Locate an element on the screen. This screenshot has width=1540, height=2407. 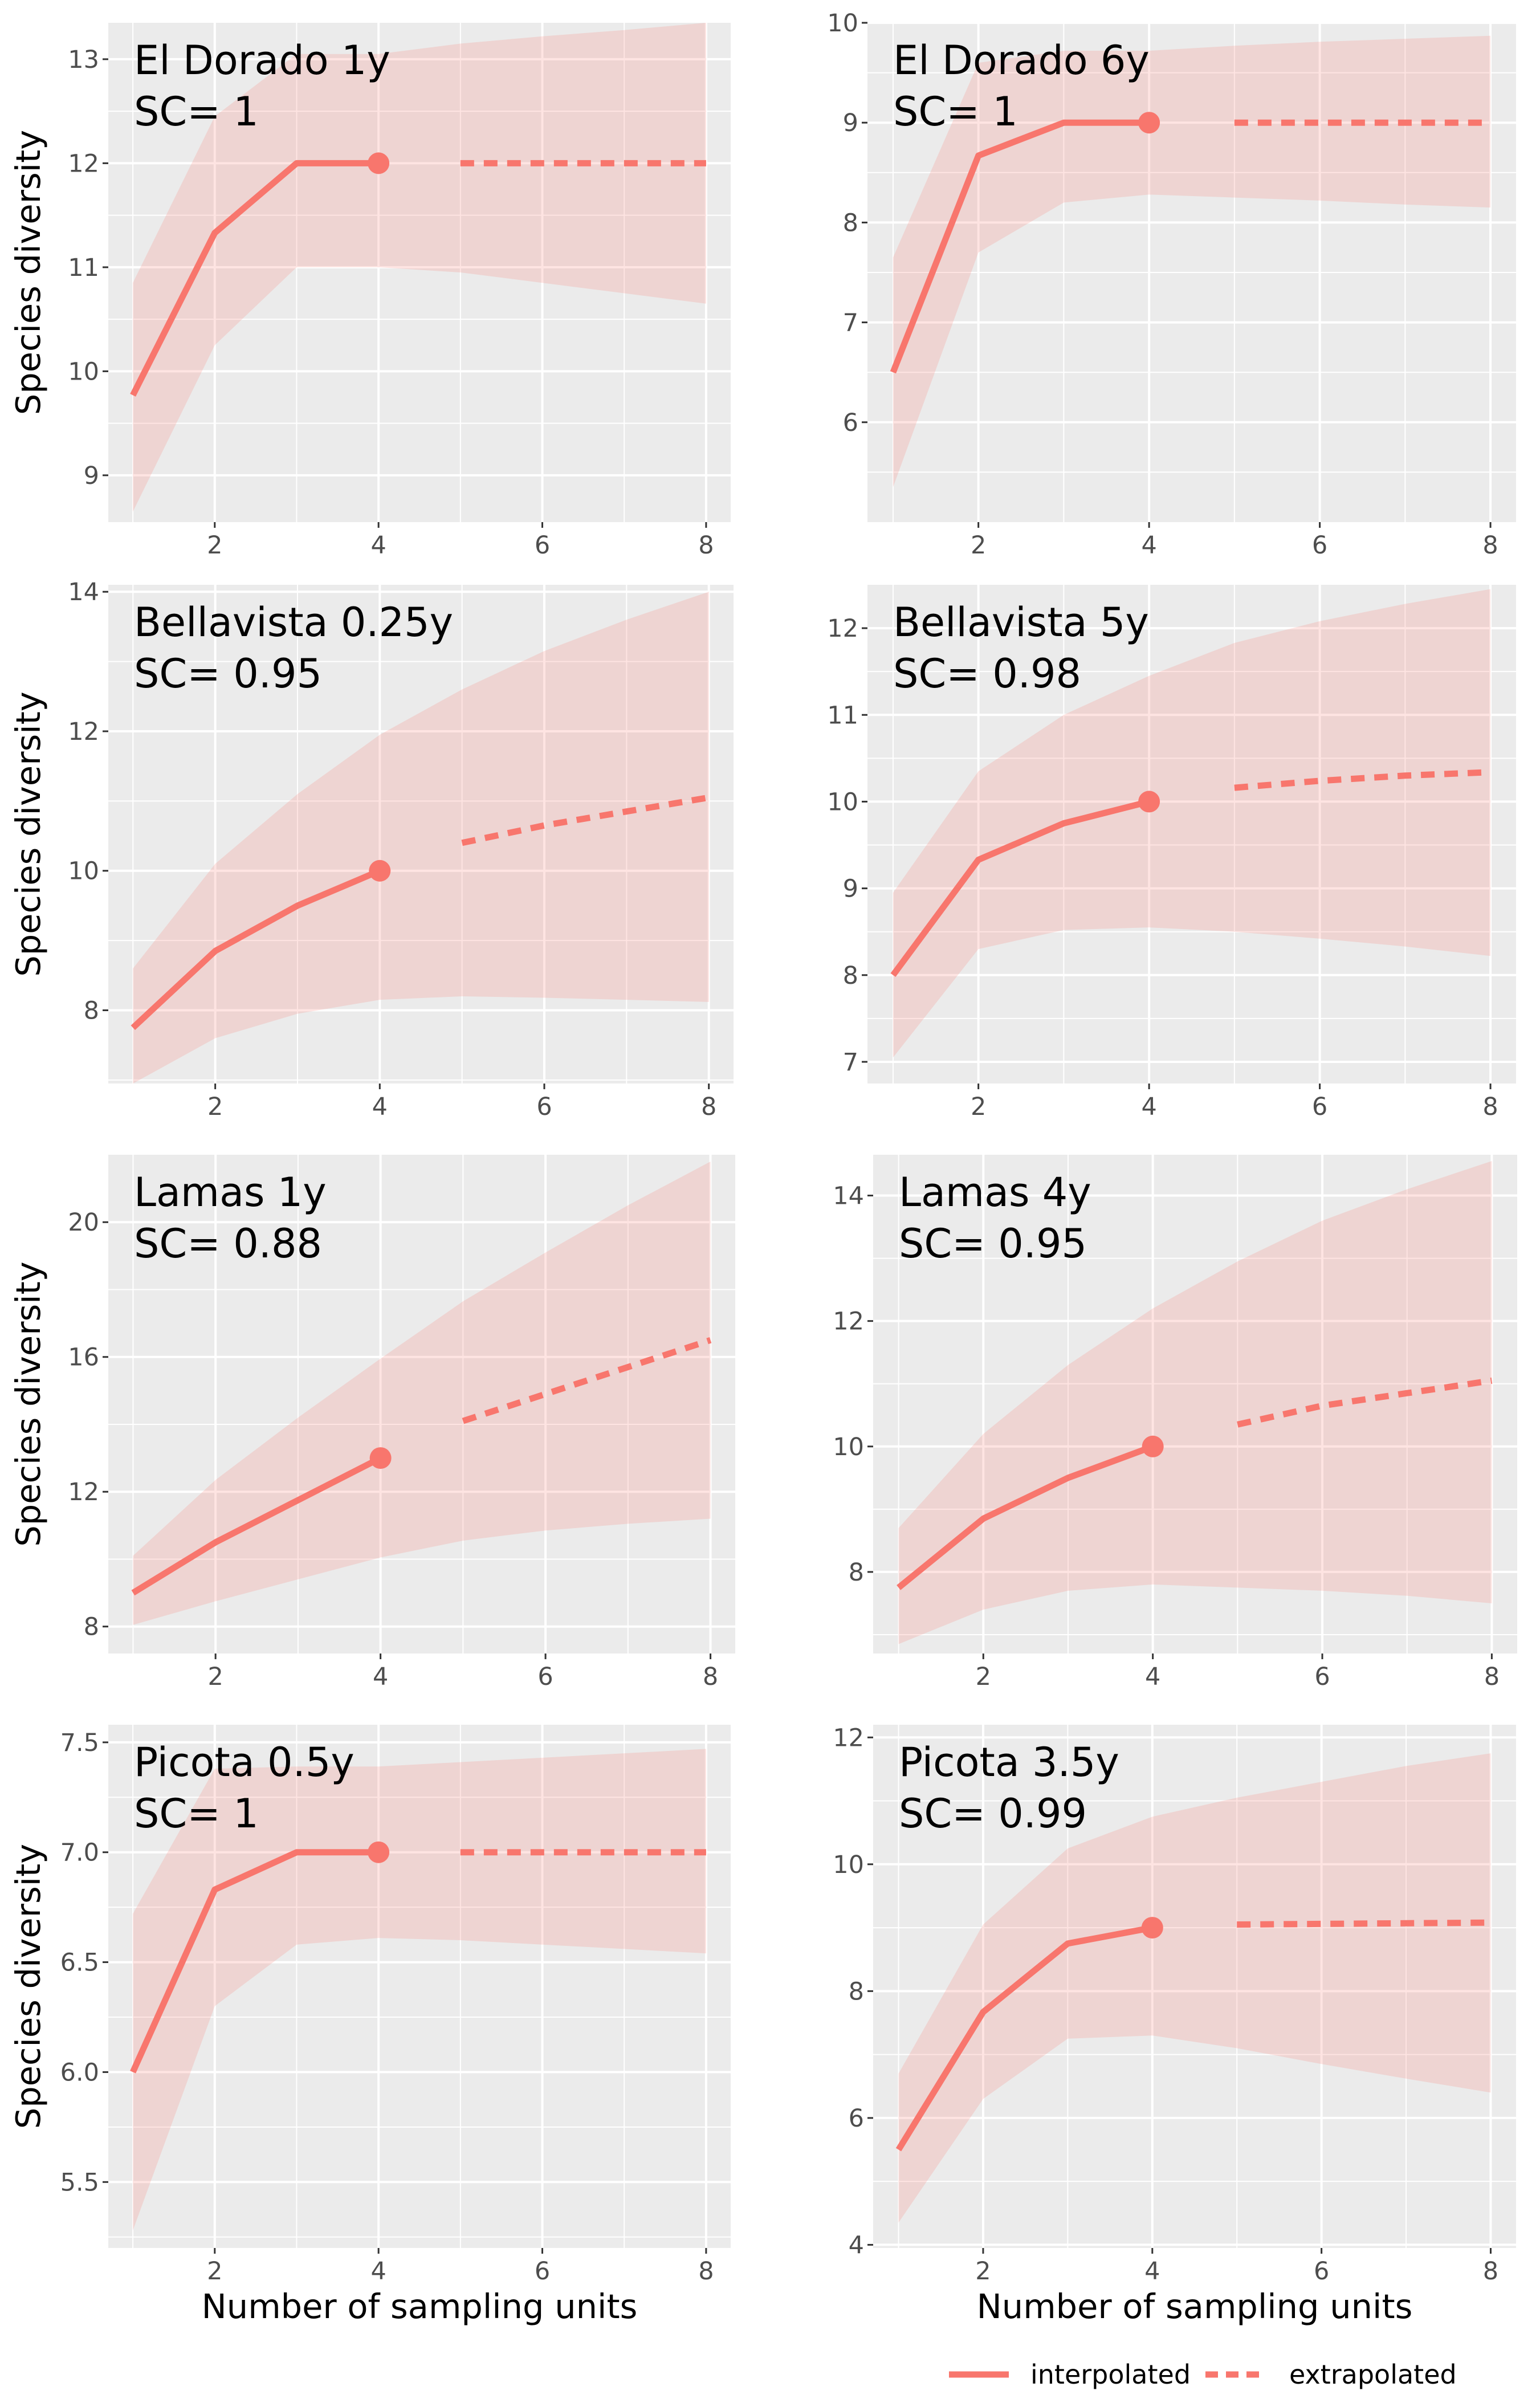
panel-subtitle: SC= 0.88 is located at coordinates (228, 1243).